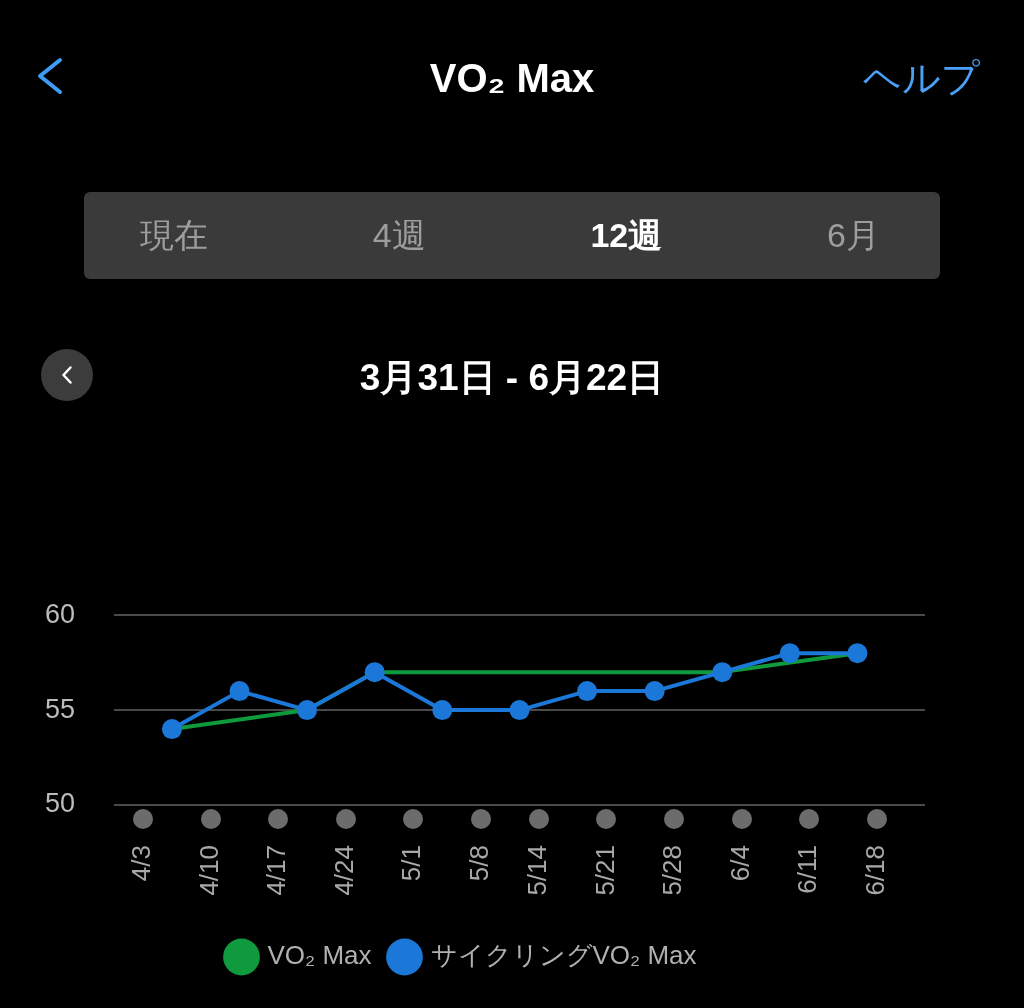 The height and width of the screenshot is (1008, 1024). Describe the element at coordinates (739, 863) in the screenshot. I see `x-tick-label: 6/4` at that location.